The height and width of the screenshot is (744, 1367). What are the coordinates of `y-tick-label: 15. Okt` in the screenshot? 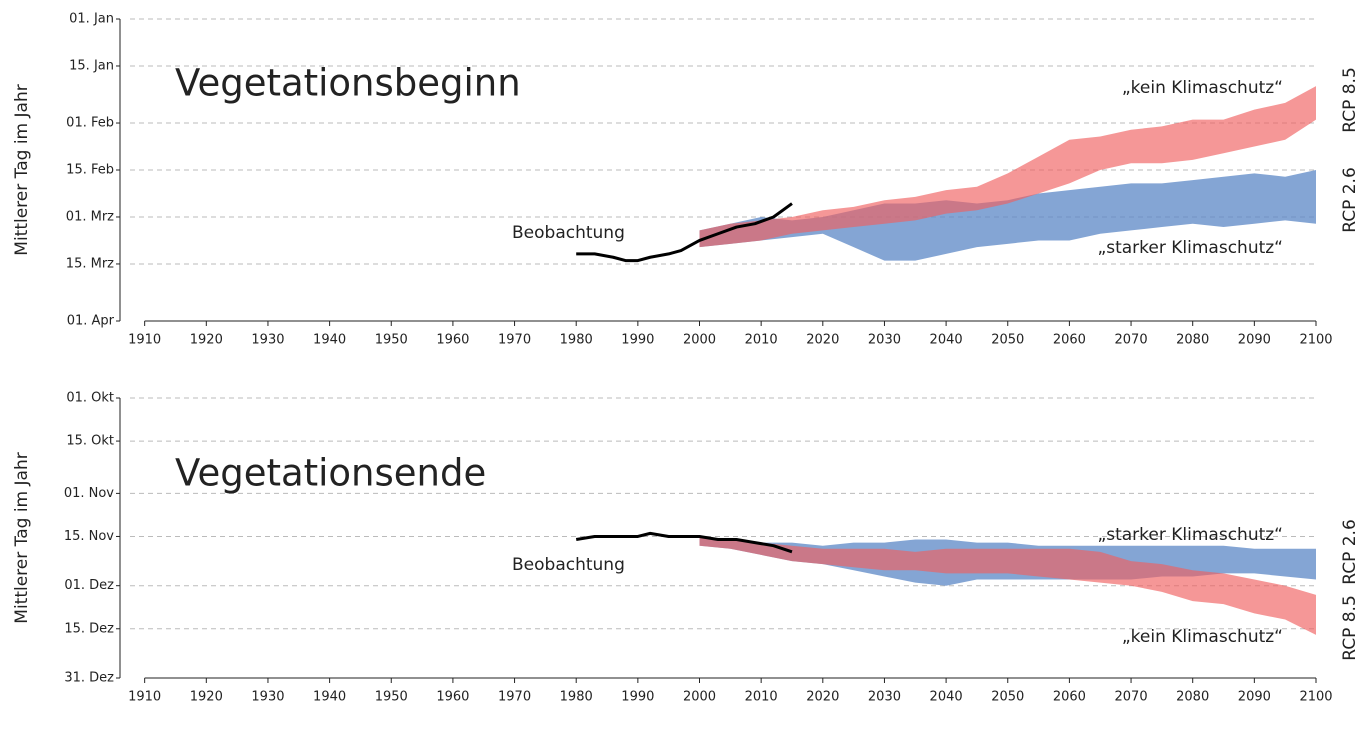 It's located at (90, 441).